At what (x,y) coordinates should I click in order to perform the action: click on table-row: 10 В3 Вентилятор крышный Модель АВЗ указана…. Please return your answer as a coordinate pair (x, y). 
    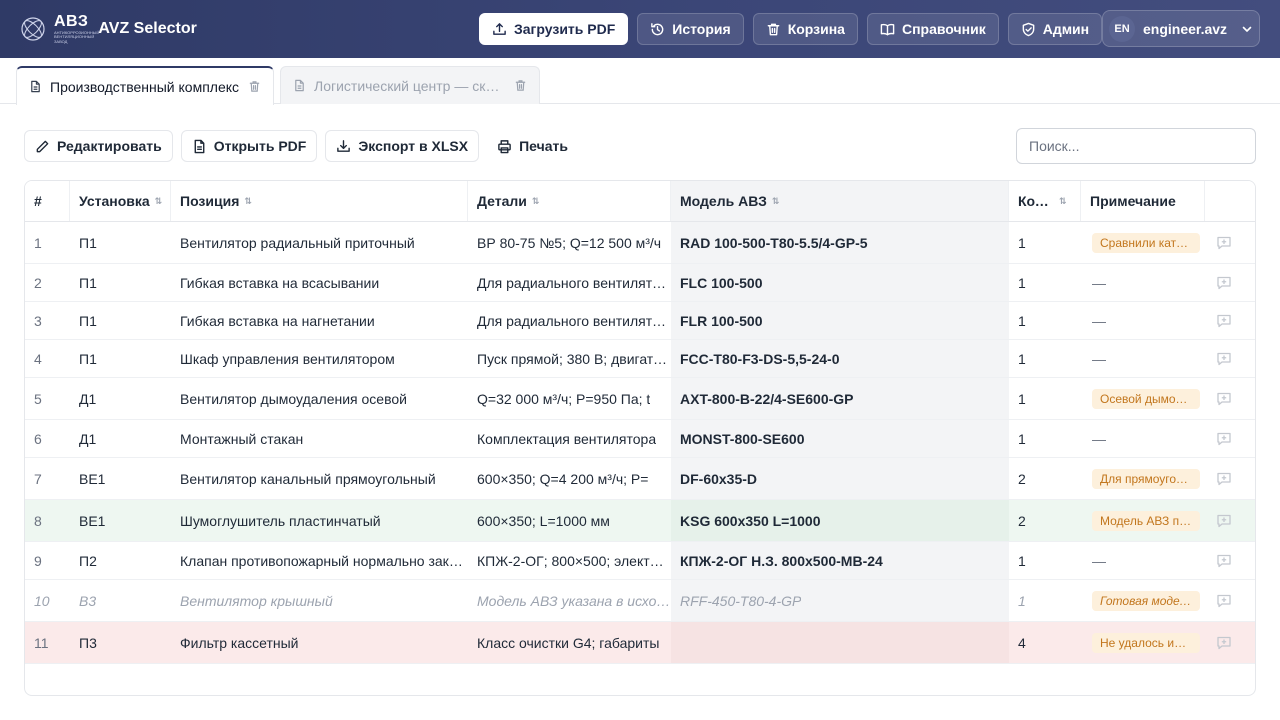
    Looking at the image, I should click on (640, 601).